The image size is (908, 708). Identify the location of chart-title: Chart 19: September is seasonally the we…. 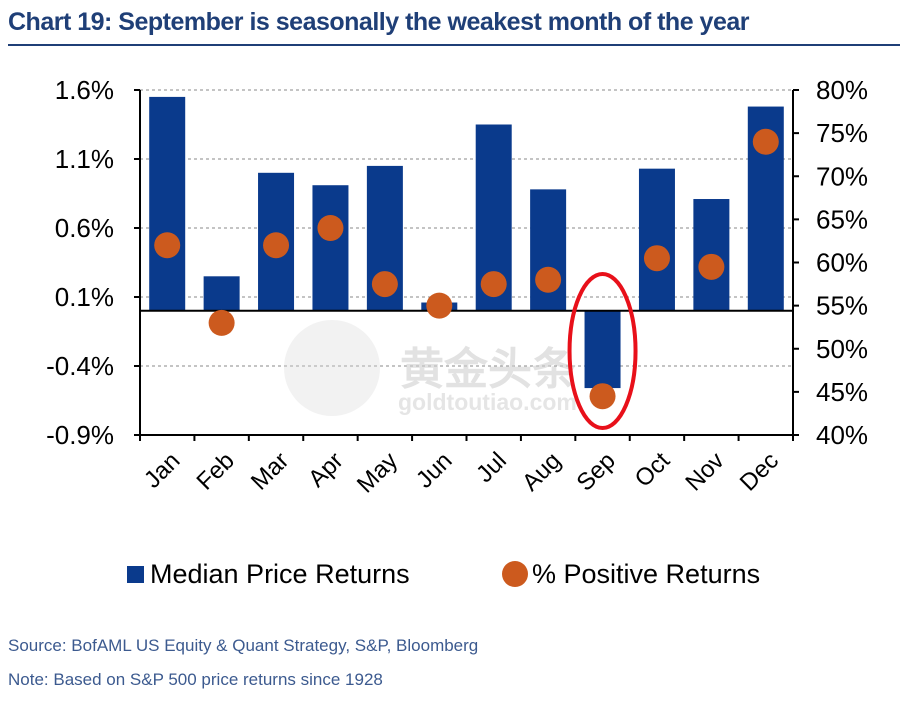
(379, 22).